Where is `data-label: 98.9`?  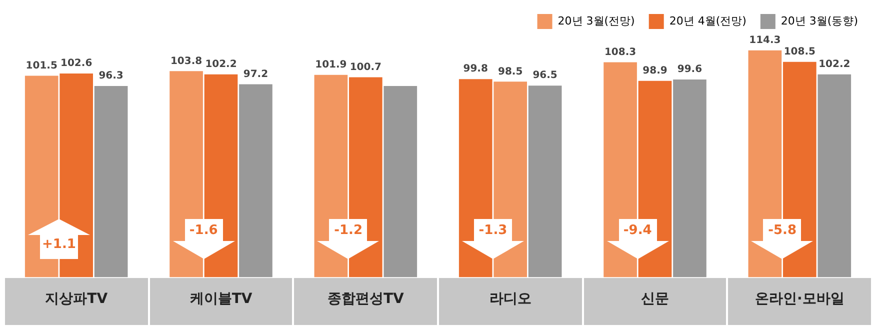
data-label: 98.9 is located at coordinates (655, 70).